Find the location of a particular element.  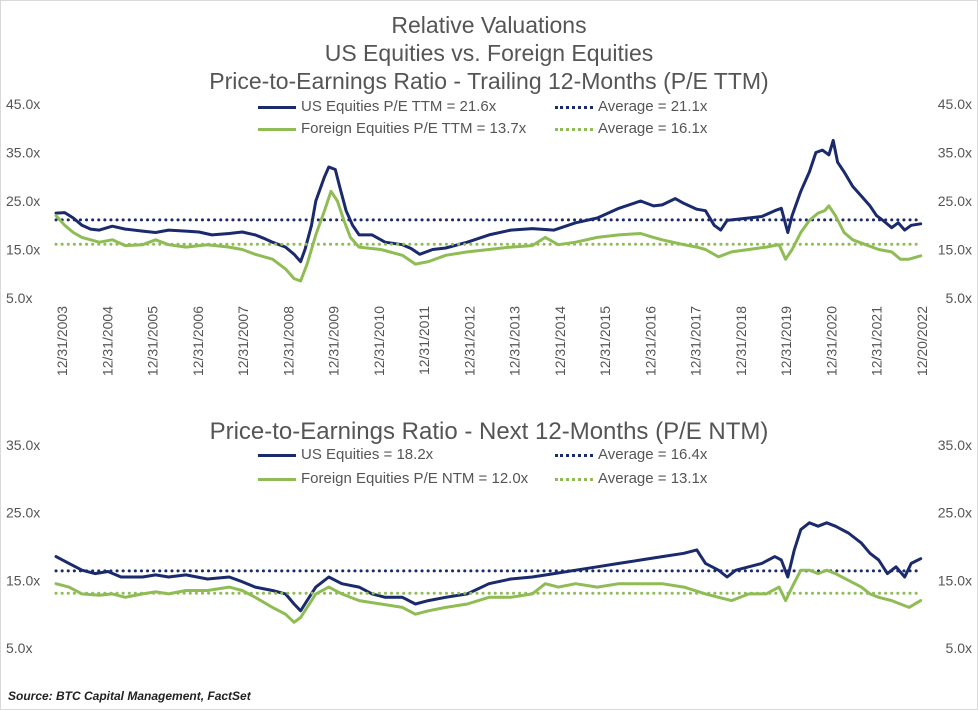

ntm-y-tick-label-left: 25.0x is located at coordinates (23, 513).